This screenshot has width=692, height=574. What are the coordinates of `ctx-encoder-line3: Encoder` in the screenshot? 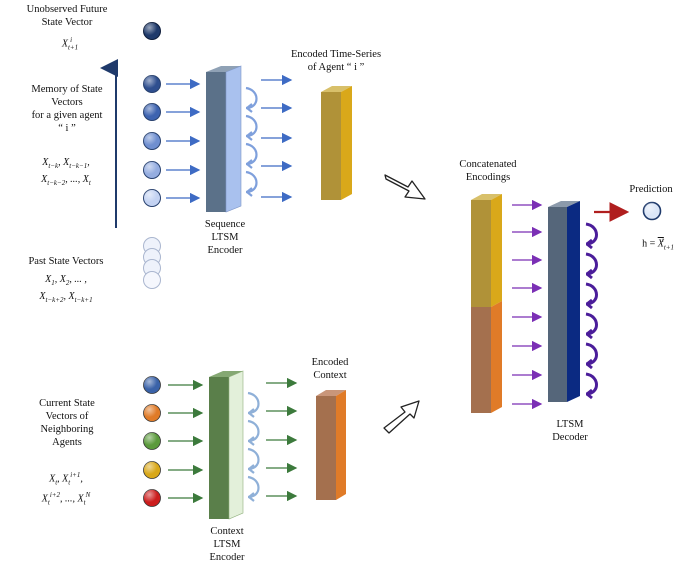 It's located at (227, 557).